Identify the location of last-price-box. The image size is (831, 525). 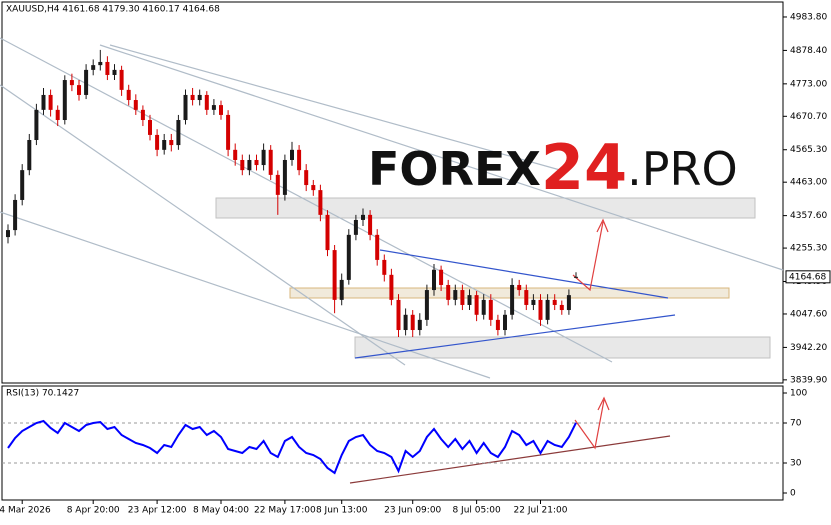
(808, 277).